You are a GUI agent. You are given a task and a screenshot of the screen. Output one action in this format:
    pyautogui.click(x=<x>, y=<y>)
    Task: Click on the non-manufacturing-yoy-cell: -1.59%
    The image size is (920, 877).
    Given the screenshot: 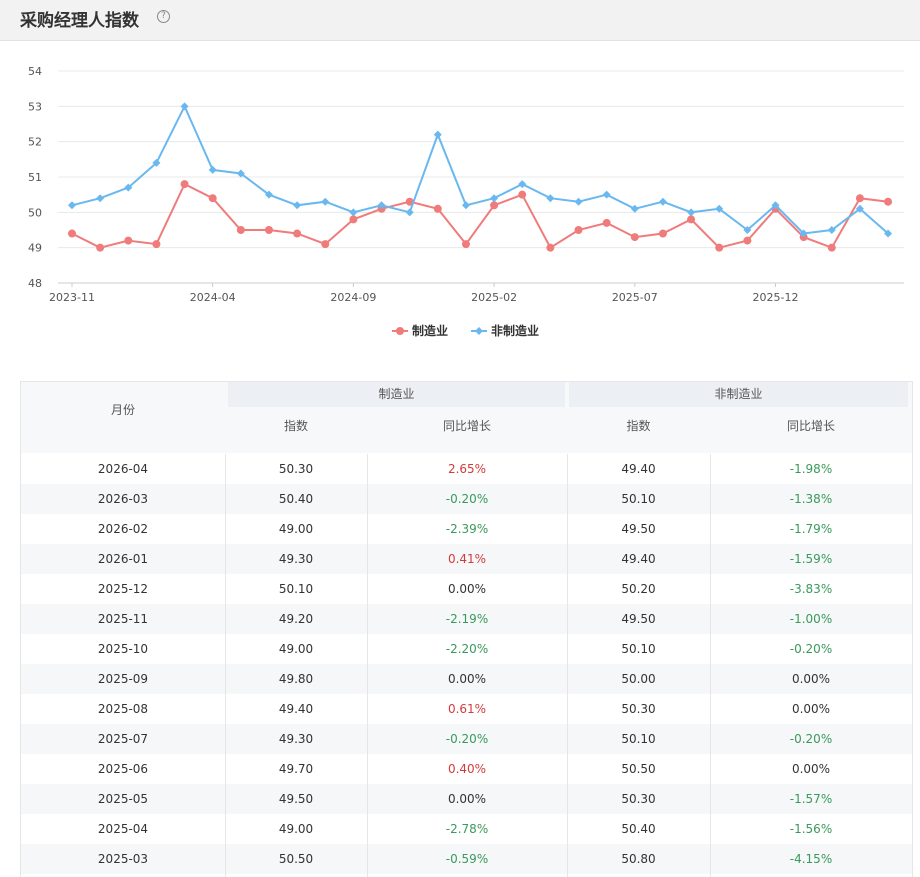 What is the action you would take?
    pyautogui.click(x=811, y=559)
    